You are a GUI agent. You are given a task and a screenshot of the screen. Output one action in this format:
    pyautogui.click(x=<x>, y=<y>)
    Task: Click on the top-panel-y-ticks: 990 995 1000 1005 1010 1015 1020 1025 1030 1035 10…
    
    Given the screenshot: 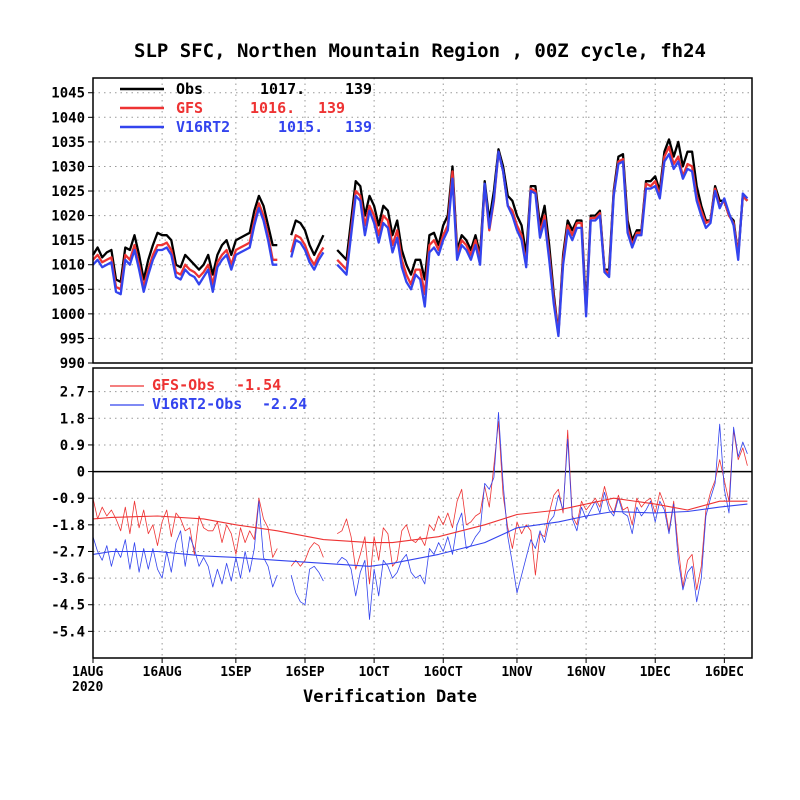 What is the action you would take?
    pyautogui.click(x=72, y=229)
    